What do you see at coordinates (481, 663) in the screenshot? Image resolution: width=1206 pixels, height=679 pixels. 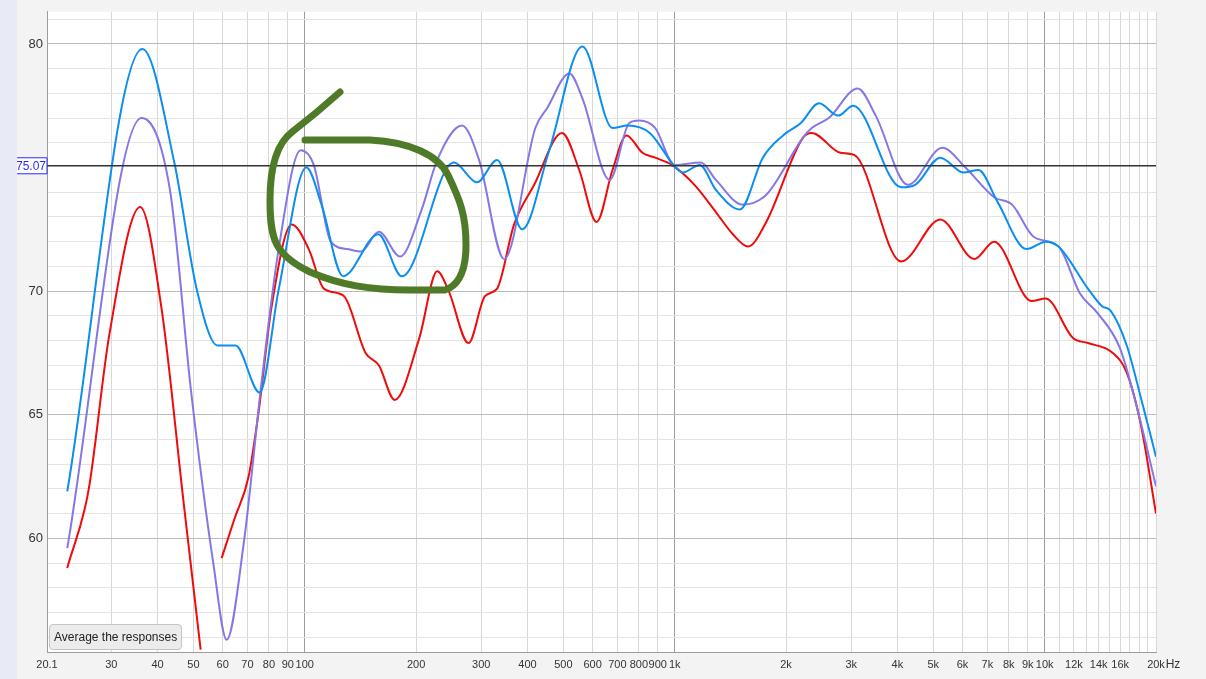 I see `x-tick-label: 300` at bounding box center [481, 663].